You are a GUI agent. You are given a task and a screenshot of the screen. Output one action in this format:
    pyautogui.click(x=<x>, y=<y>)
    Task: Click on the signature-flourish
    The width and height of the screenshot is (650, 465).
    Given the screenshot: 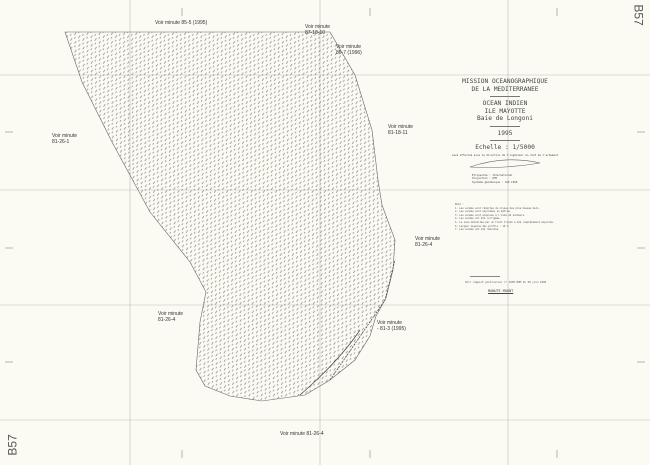 What is the action you would take?
    pyautogui.click(x=505, y=163)
    